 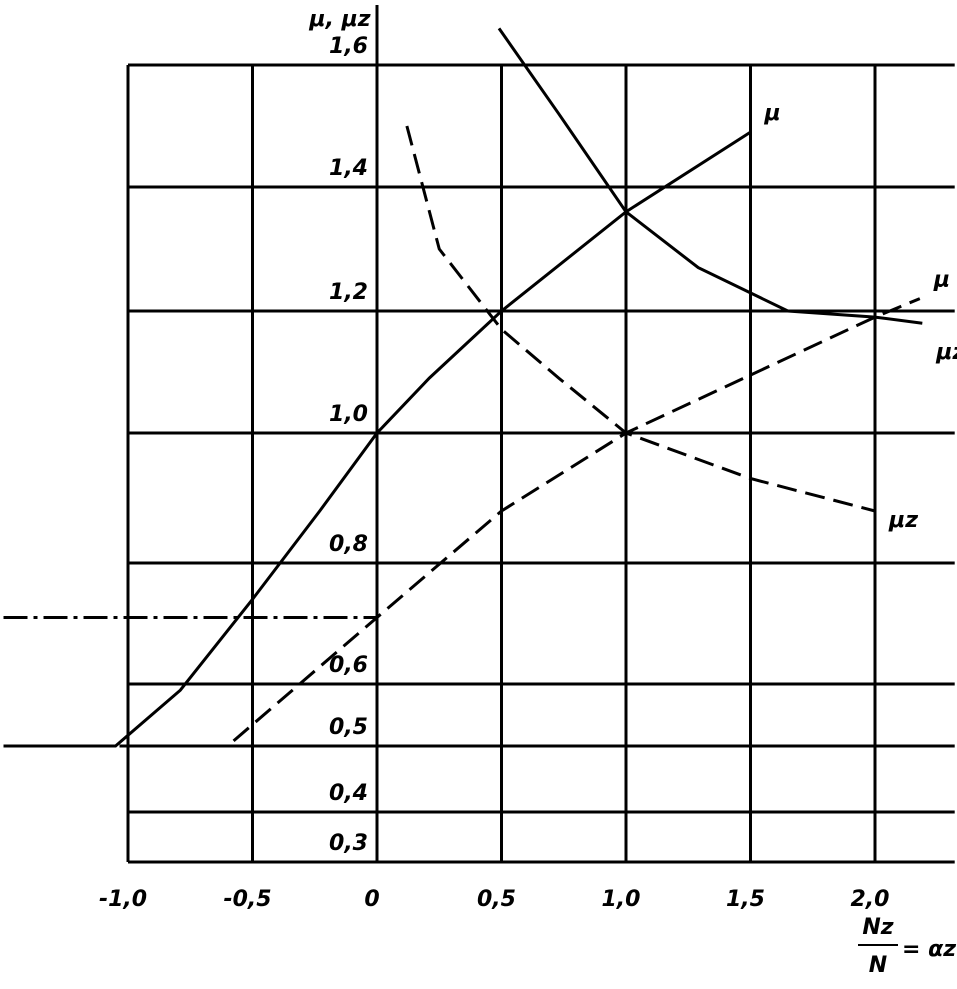 I want to click on y-tick-label: 0,5, so click(x=348, y=727).